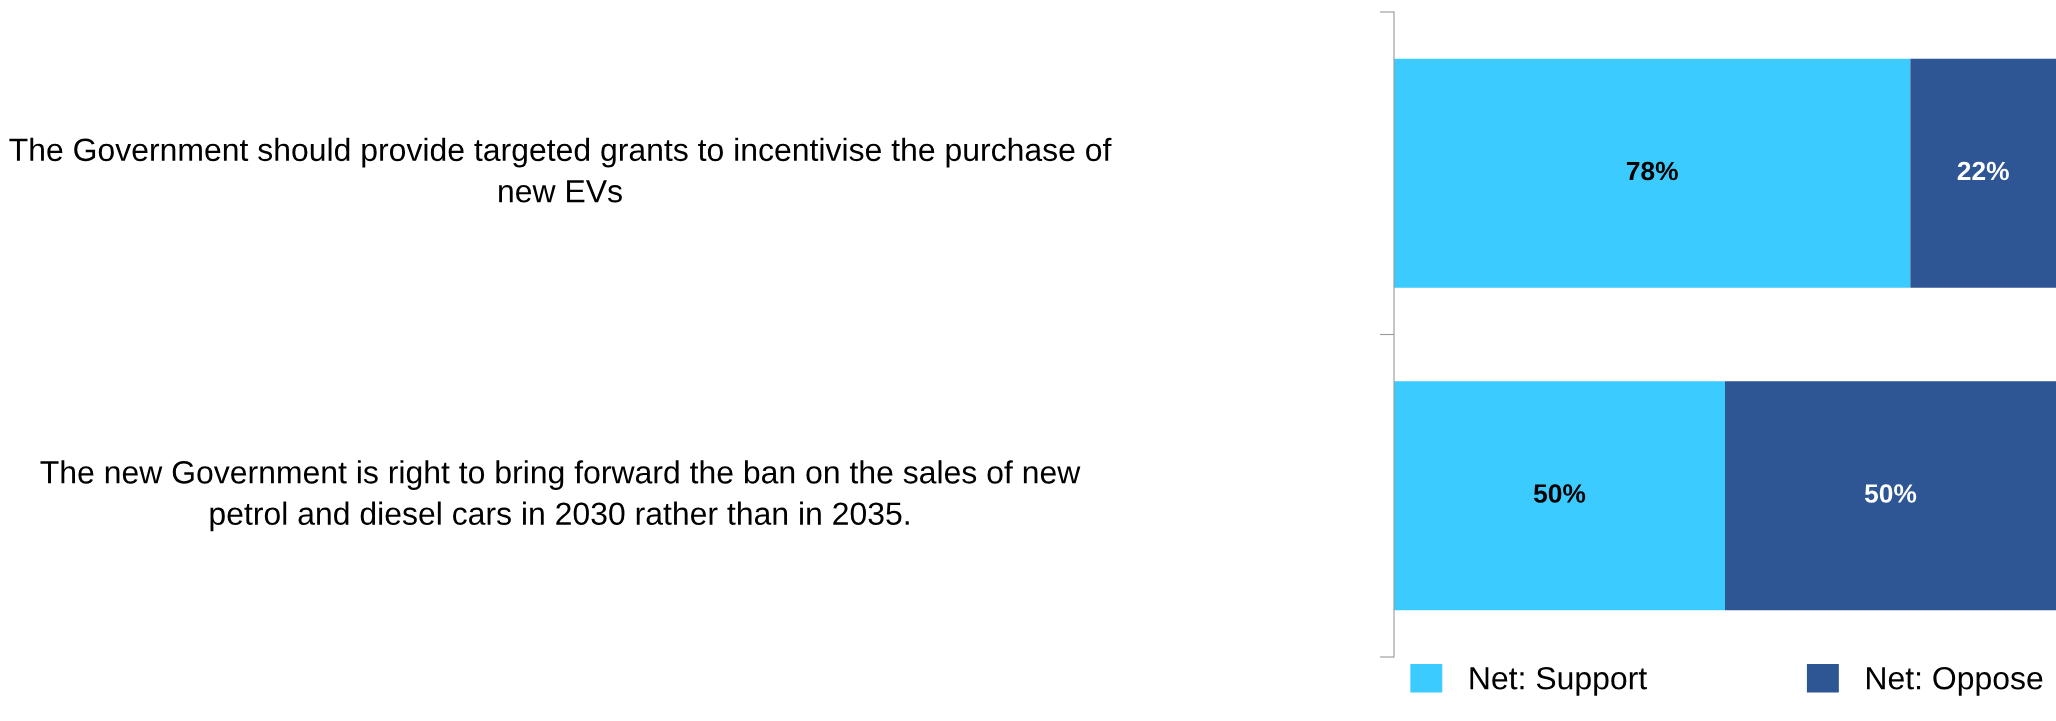 The height and width of the screenshot is (721, 2056). I want to click on data-label: 22%, so click(1983, 171).